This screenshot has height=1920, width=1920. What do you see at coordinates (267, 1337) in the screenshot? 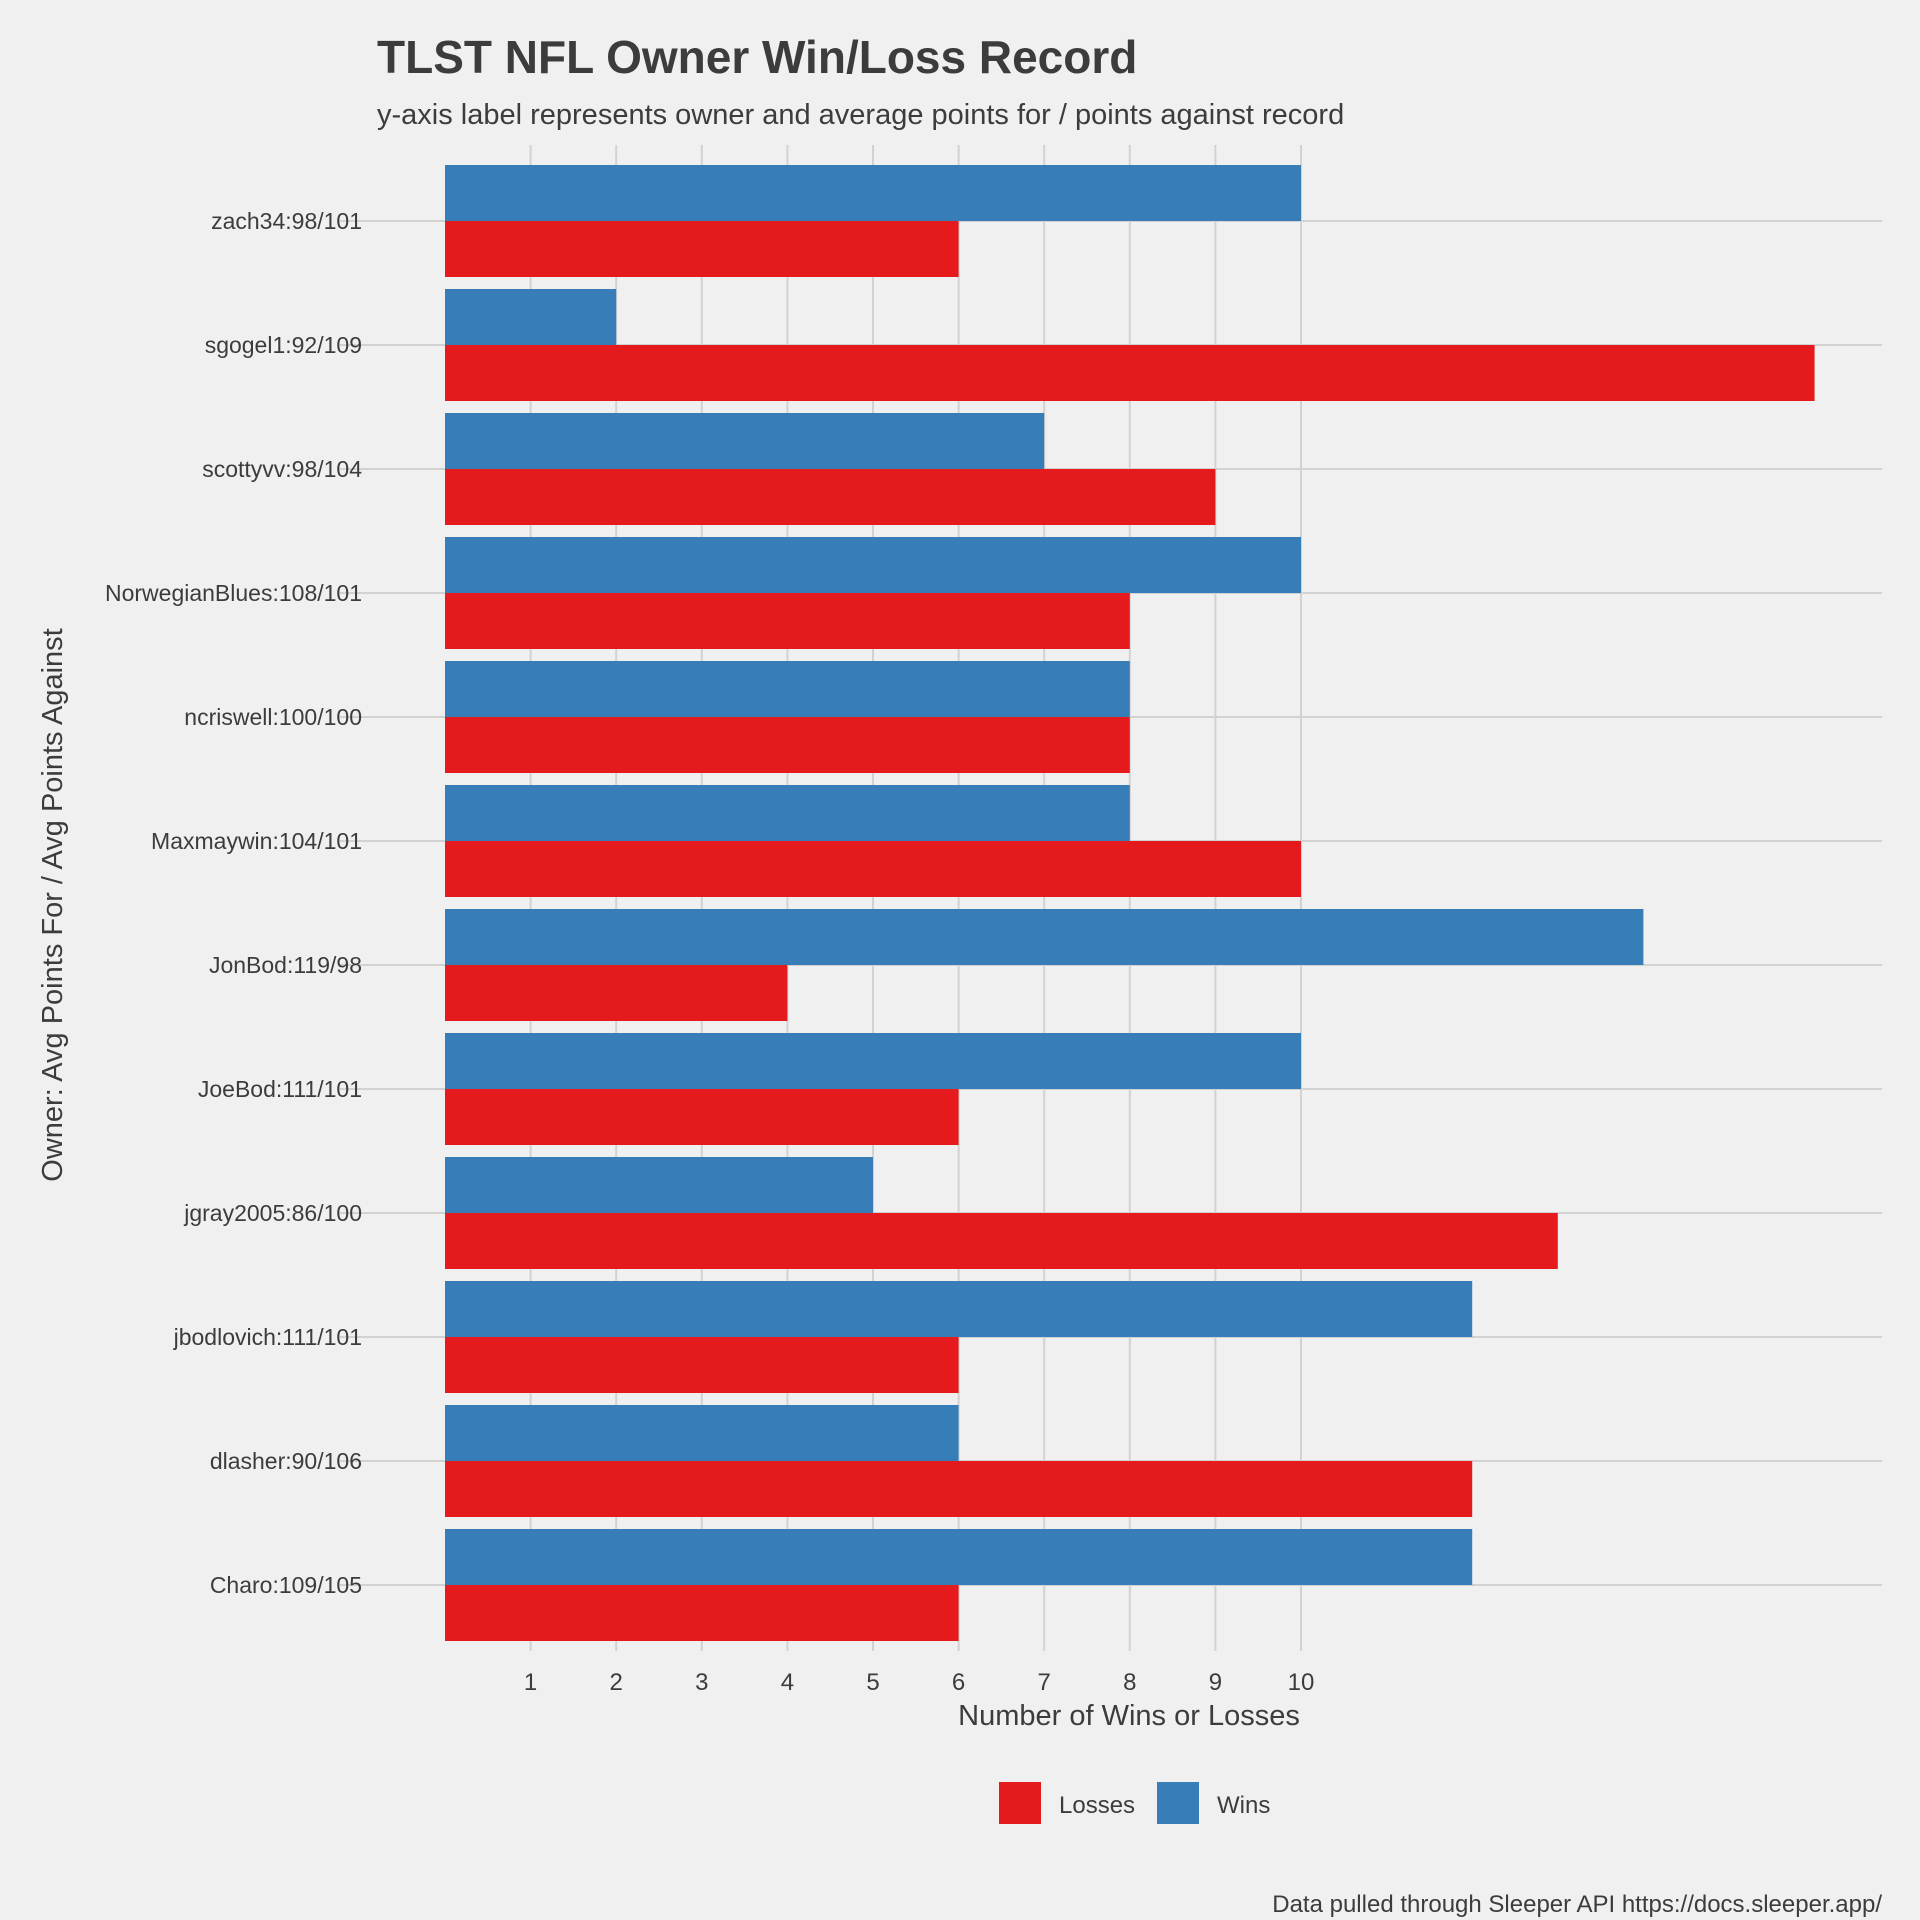
I see `y-tick-label: jbodlovich:111/101` at bounding box center [267, 1337].